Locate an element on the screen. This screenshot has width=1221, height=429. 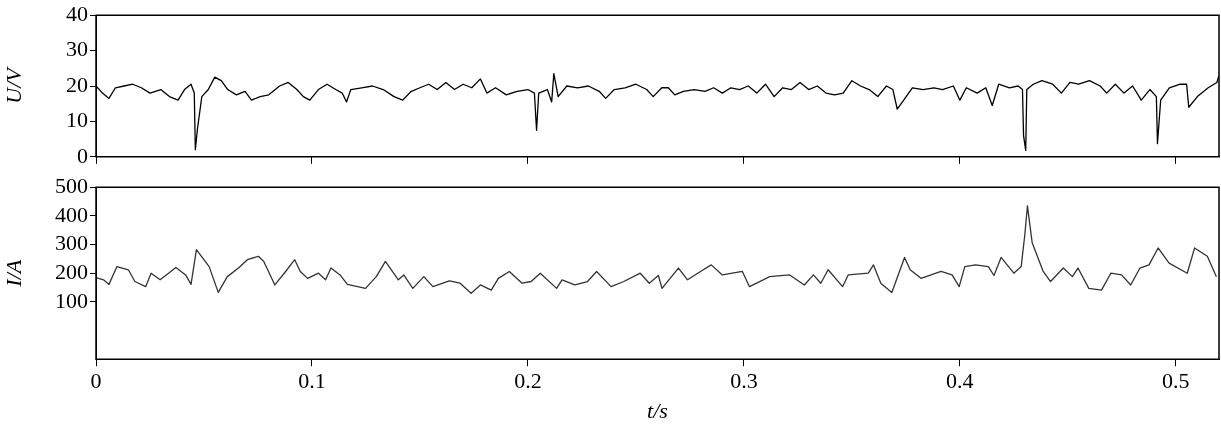
y-tick-label: 100 is located at coordinates (71, 300).